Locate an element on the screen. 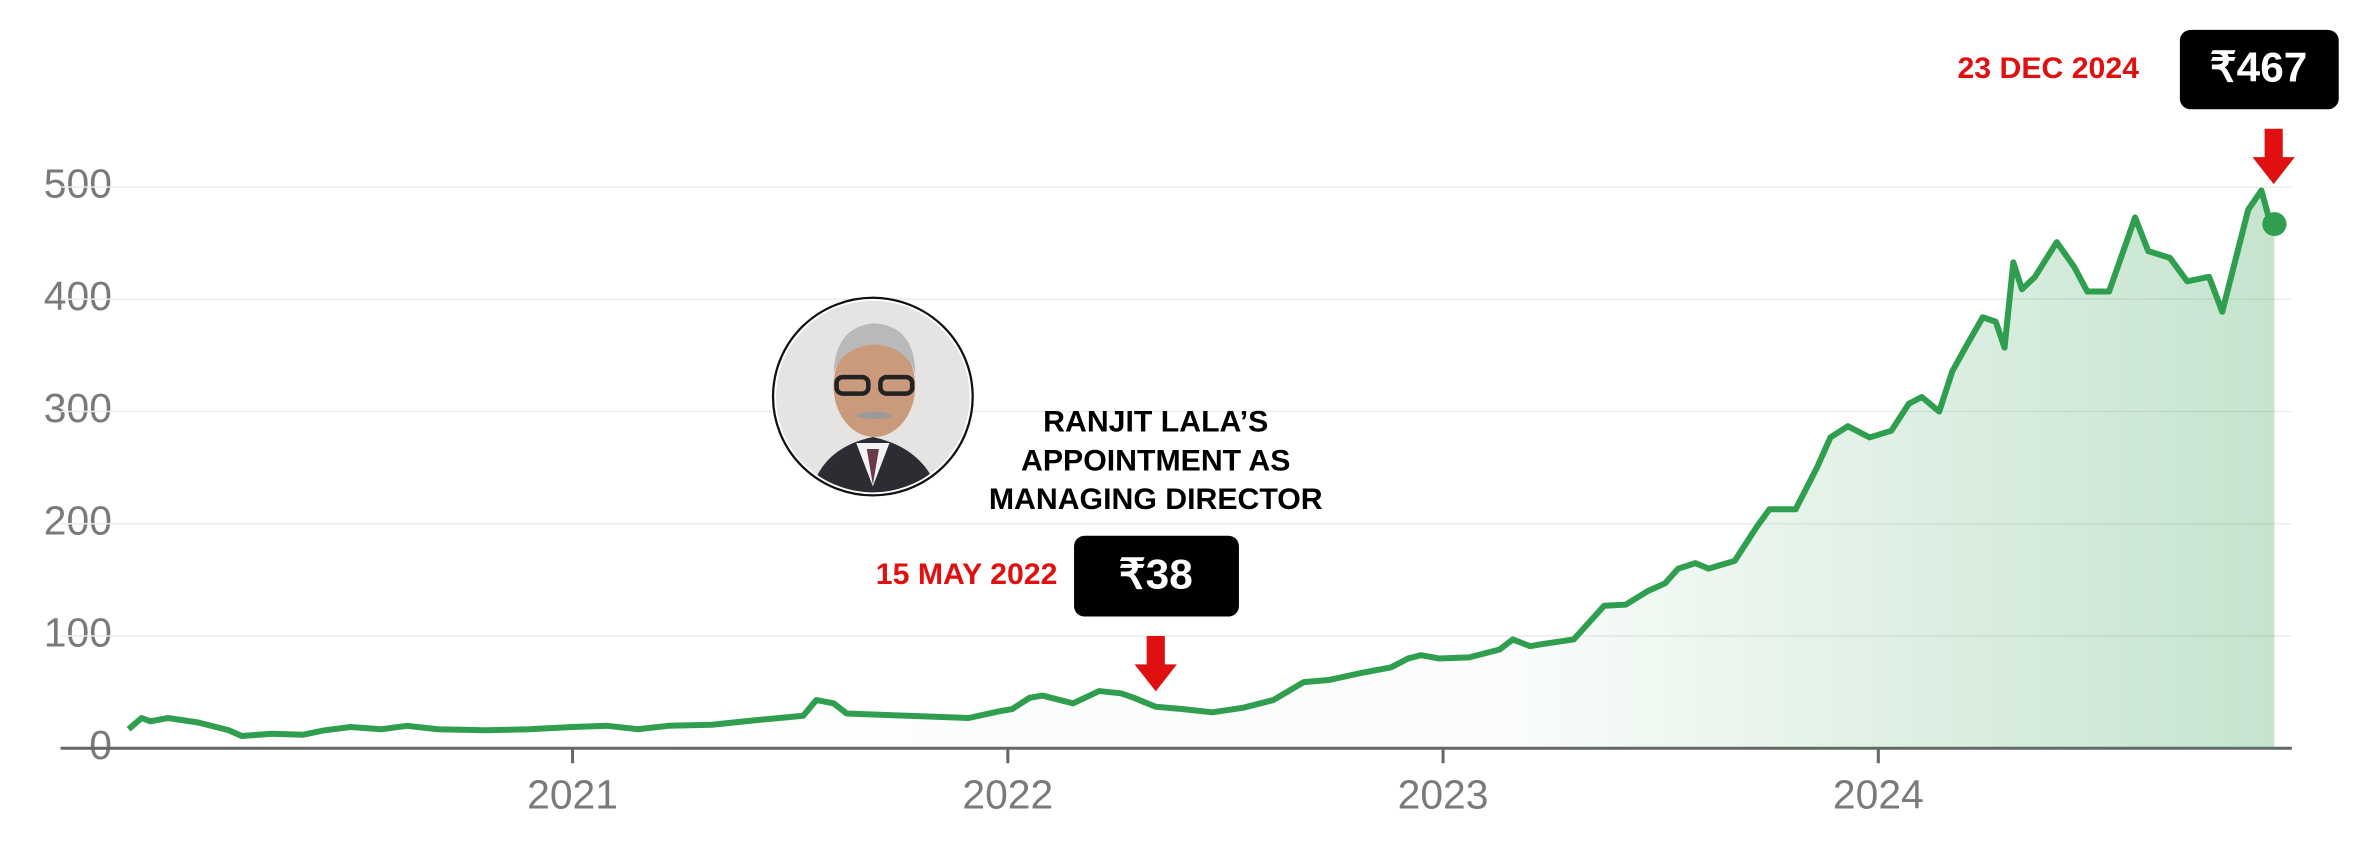 The image size is (2372, 850). date-label: 23 DEC 2024 is located at coordinates (2048, 68).